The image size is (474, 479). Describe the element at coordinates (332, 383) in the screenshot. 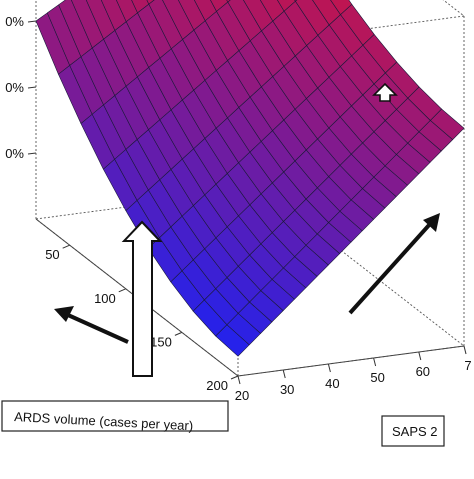

I see `y-tick-label-2: 40` at that location.